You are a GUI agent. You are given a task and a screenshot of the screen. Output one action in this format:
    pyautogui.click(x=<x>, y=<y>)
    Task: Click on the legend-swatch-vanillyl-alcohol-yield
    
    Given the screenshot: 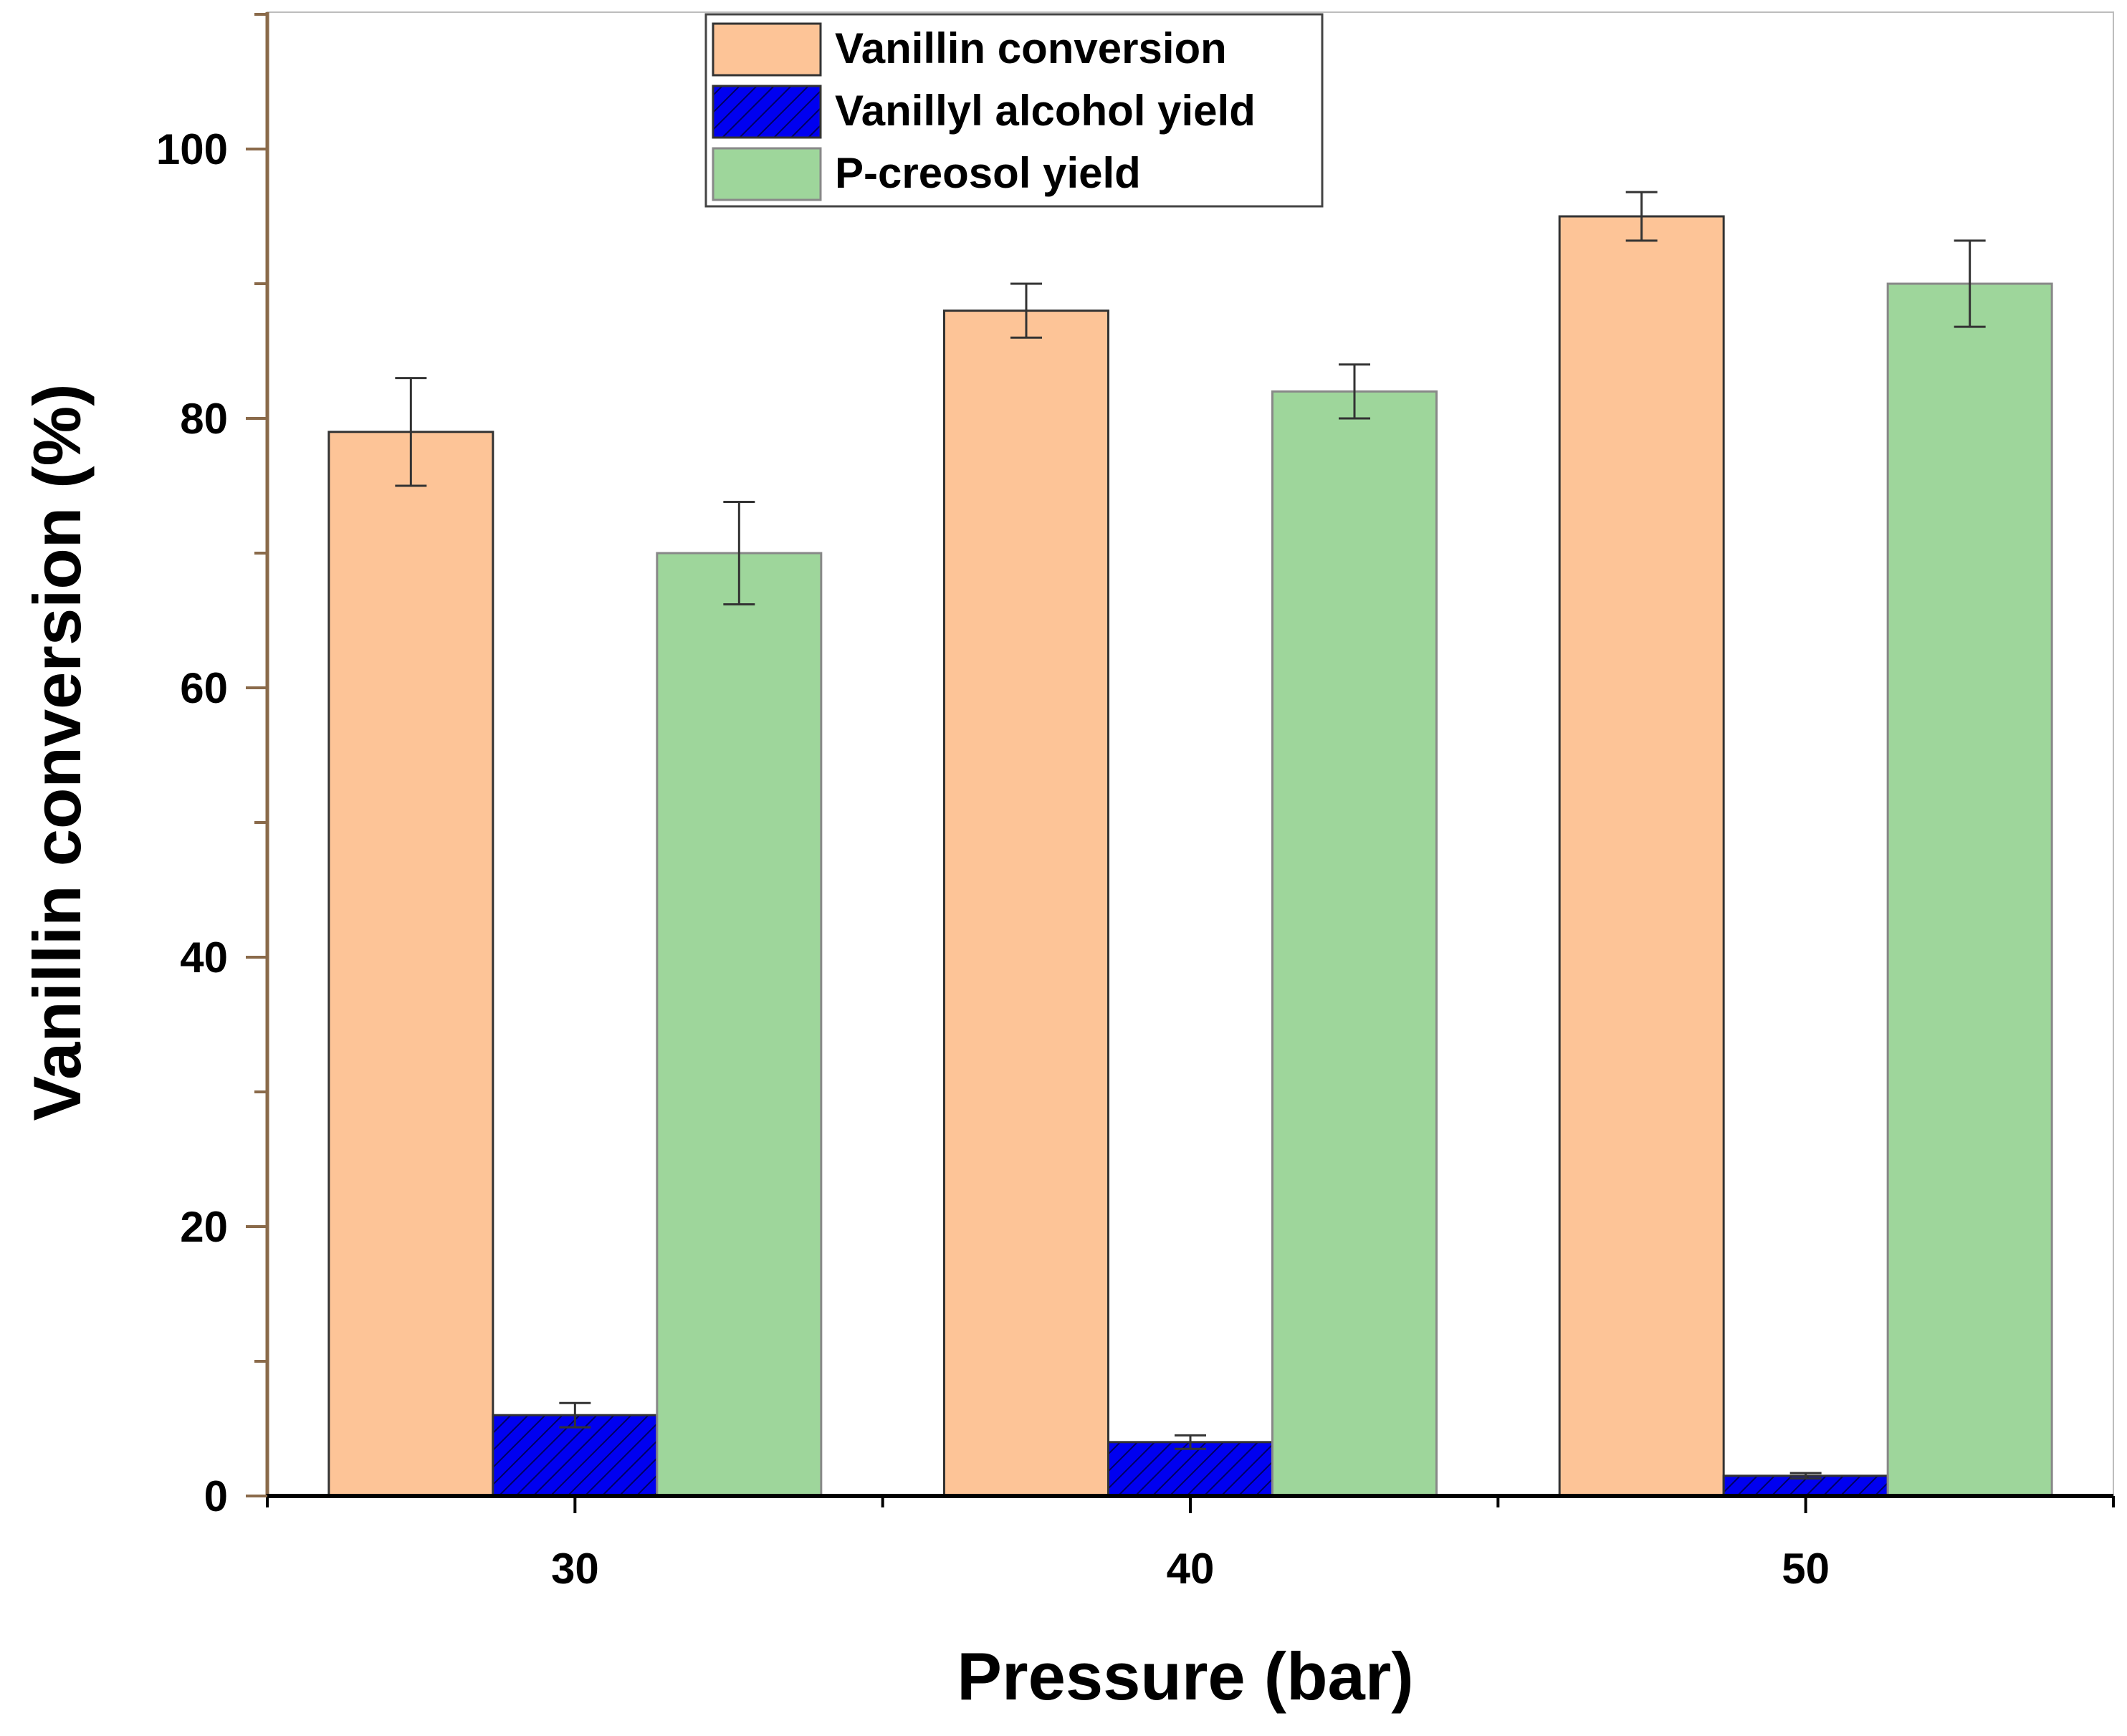 What is the action you would take?
    pyautogui.click(x=767, y=112)
    